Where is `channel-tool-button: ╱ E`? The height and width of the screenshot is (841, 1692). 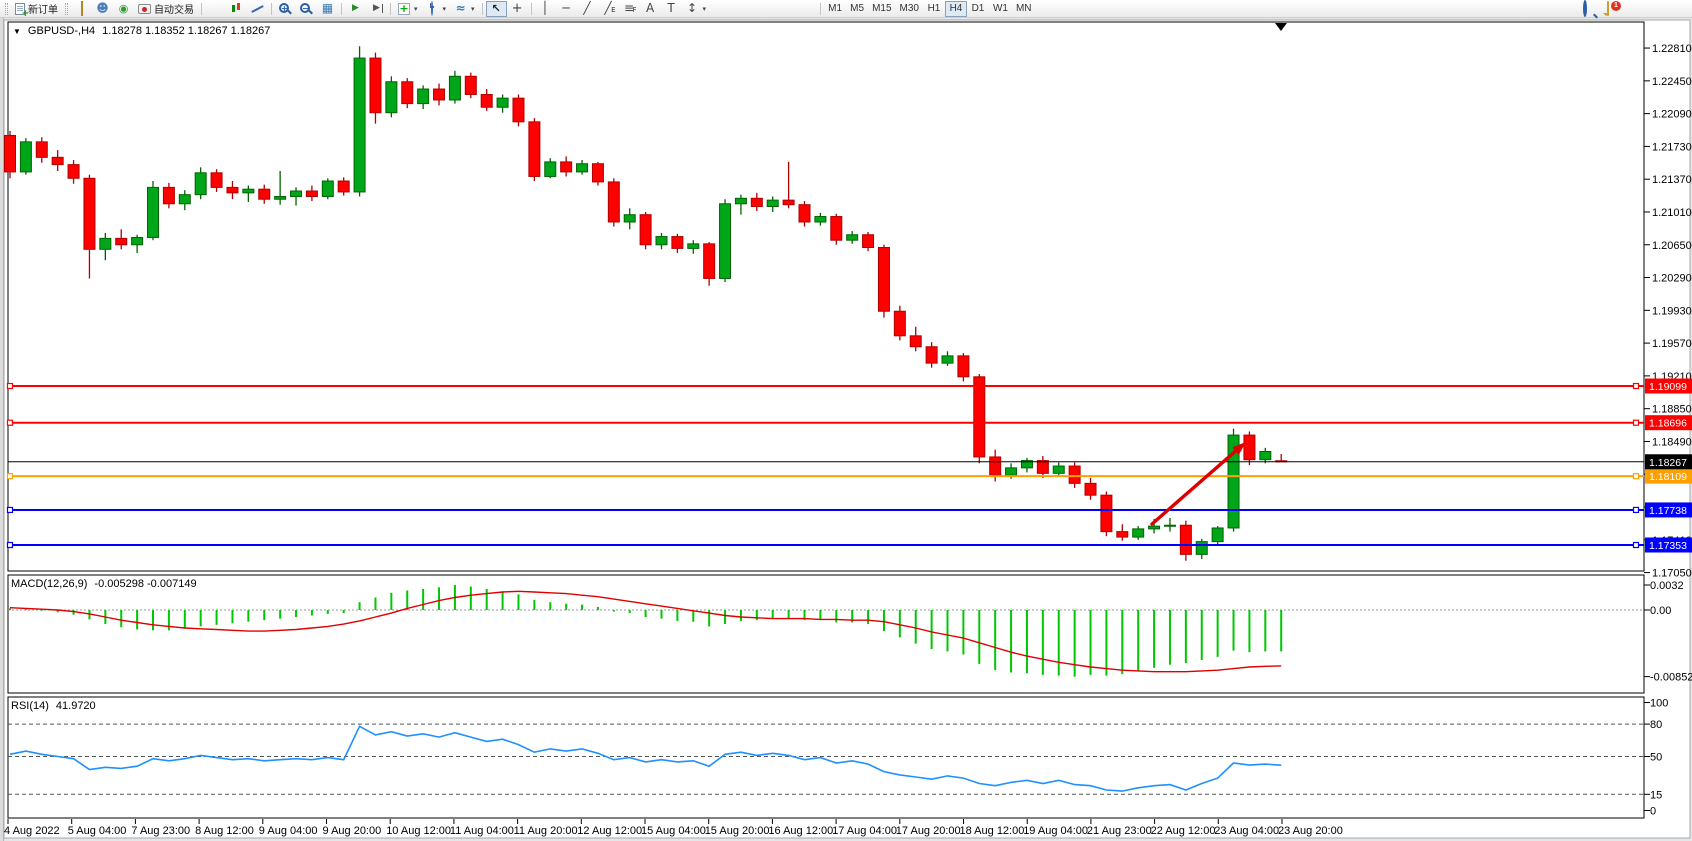 channel-tool-button: ╱ E is located at coordinates (608, 9).